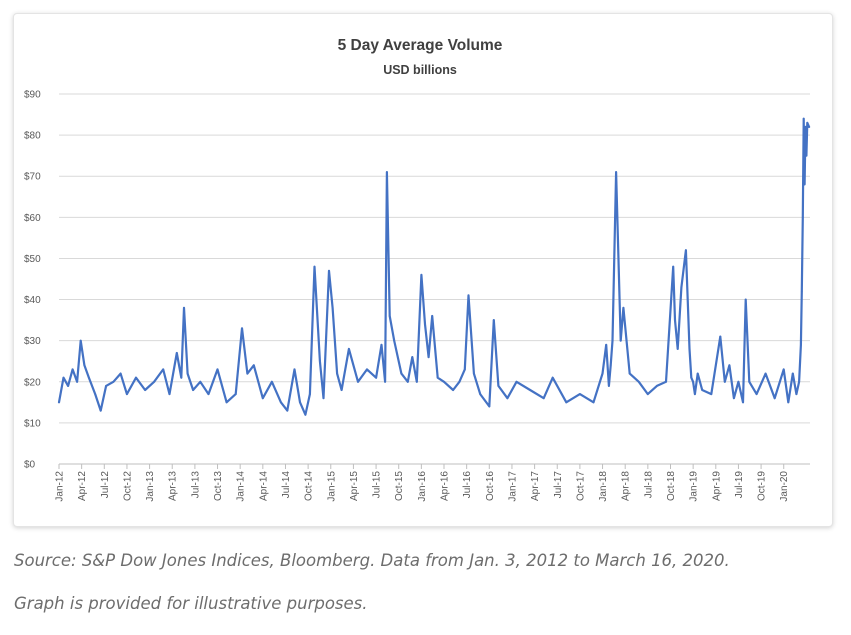  I want to click on x-tick-label: Apr-19, so click(716, 486).